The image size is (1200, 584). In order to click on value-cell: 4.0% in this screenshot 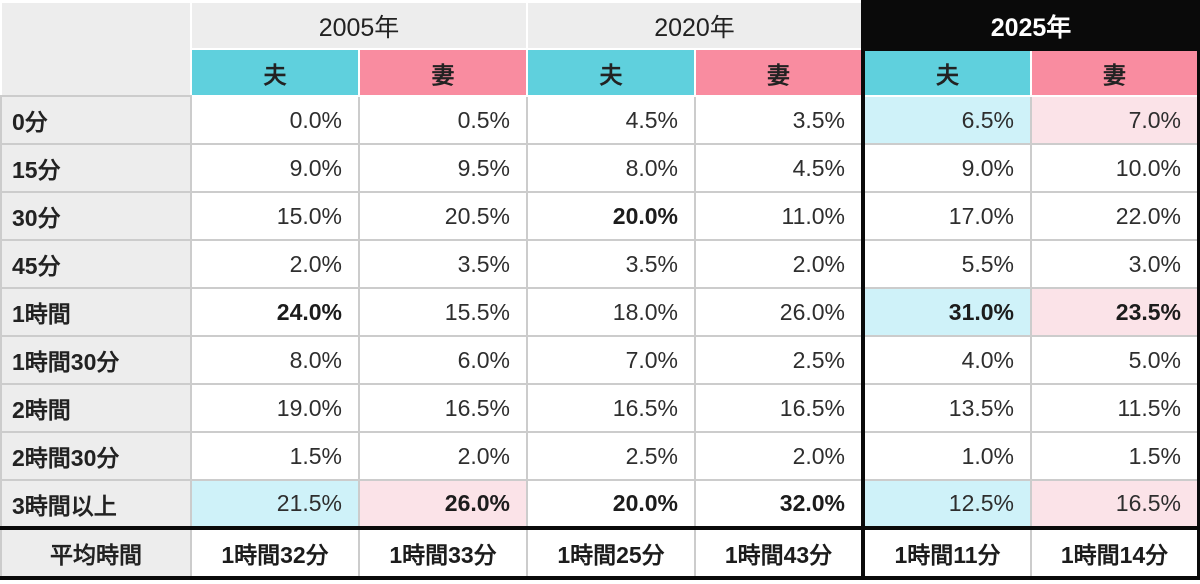, I will do `click(946, 360)`.